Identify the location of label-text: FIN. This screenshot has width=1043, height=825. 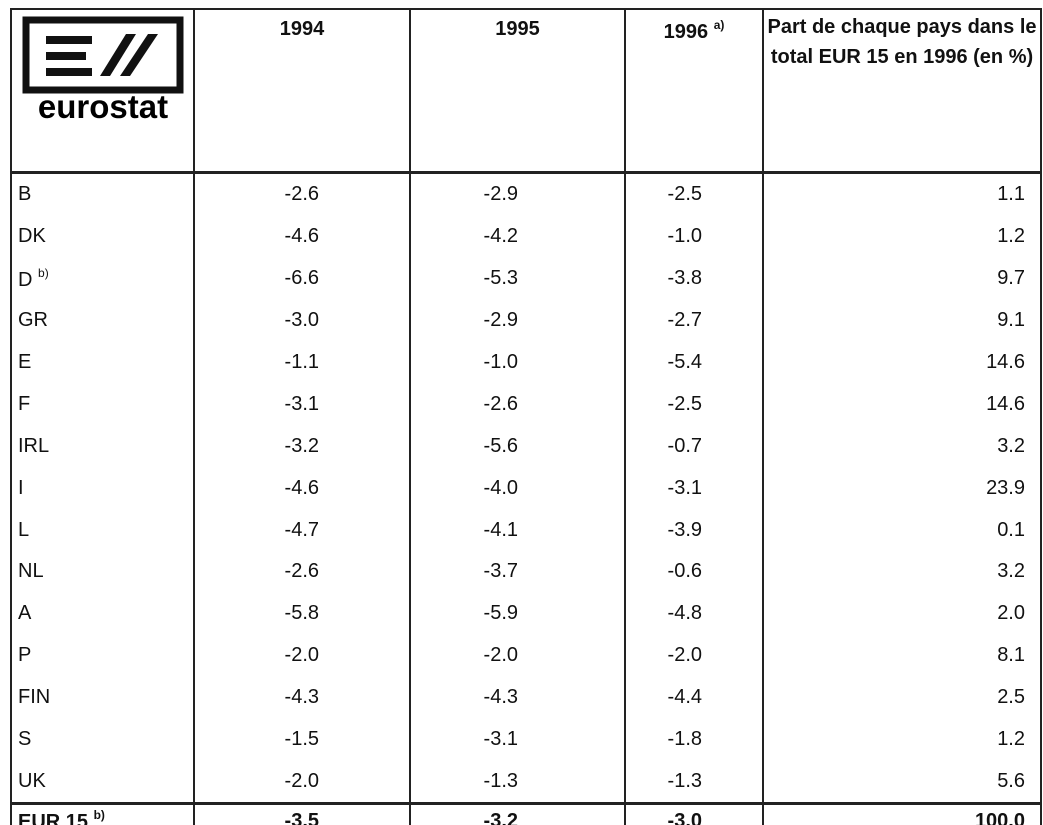
(34, 697).